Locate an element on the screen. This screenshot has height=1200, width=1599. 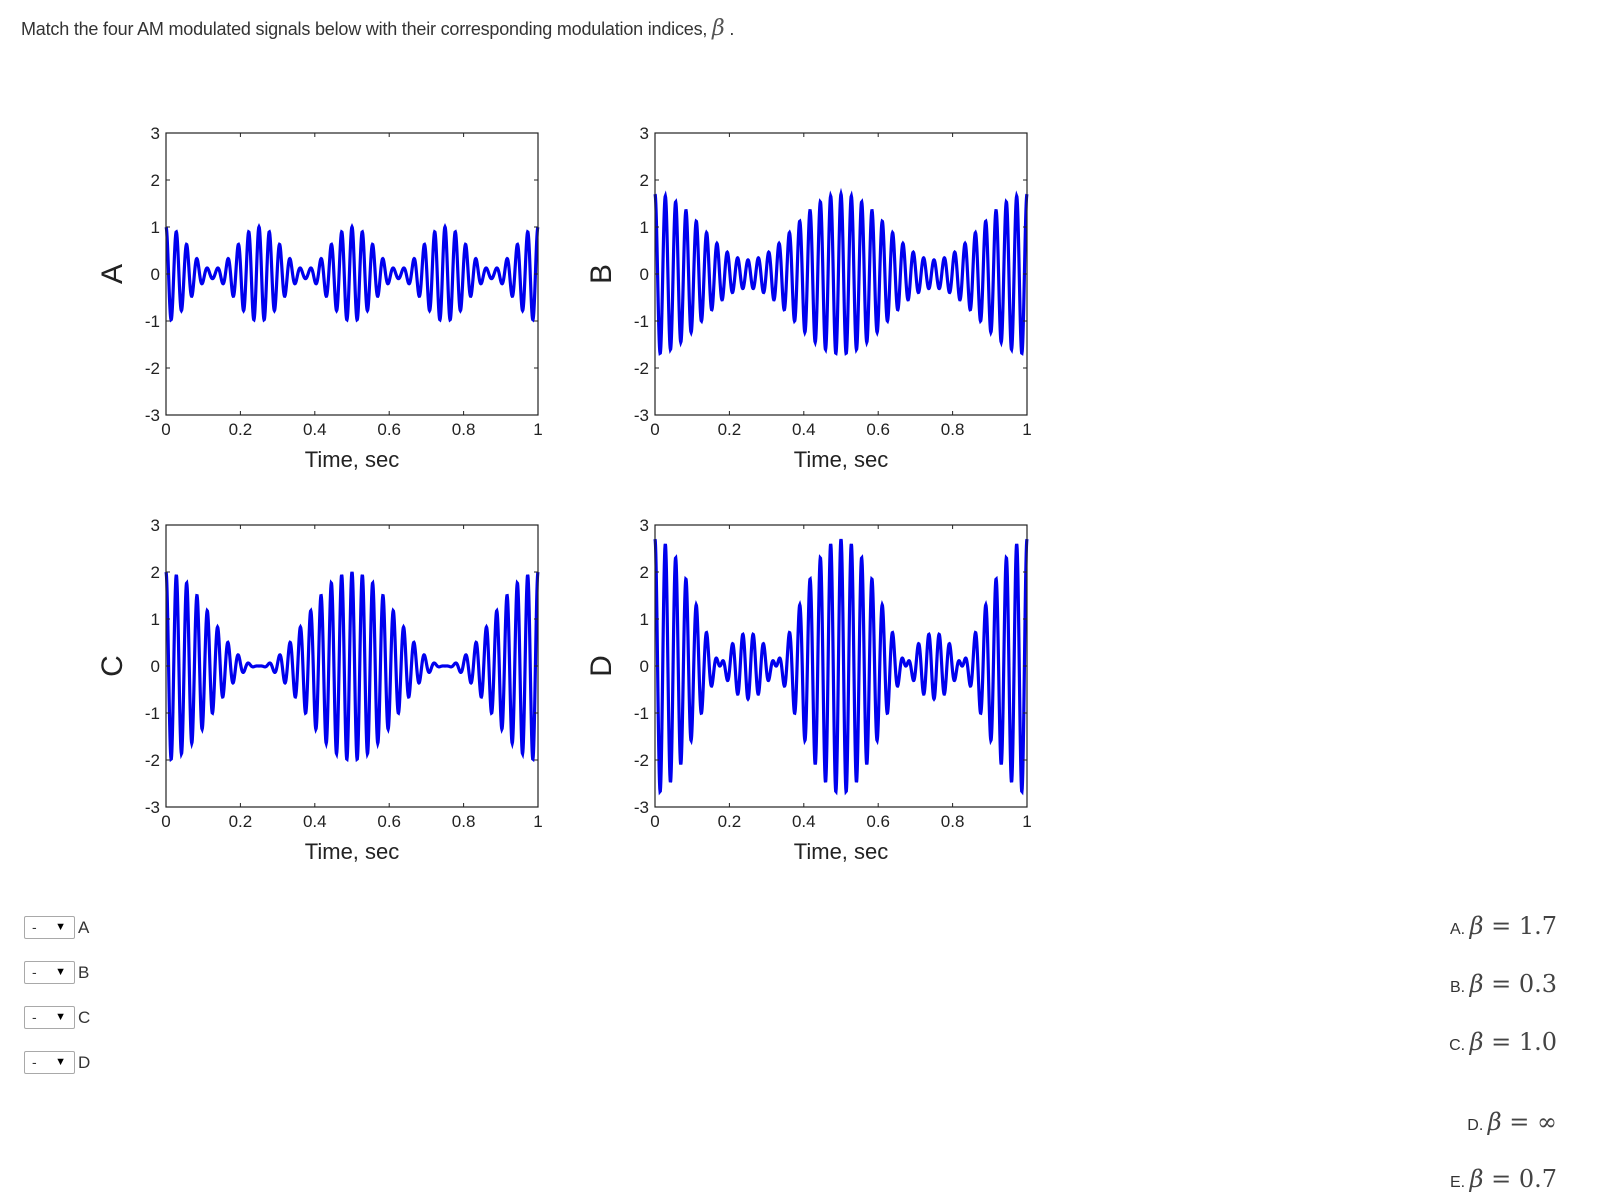
option-a: A. β = 1.7 is located at coordinates (1503, 926).